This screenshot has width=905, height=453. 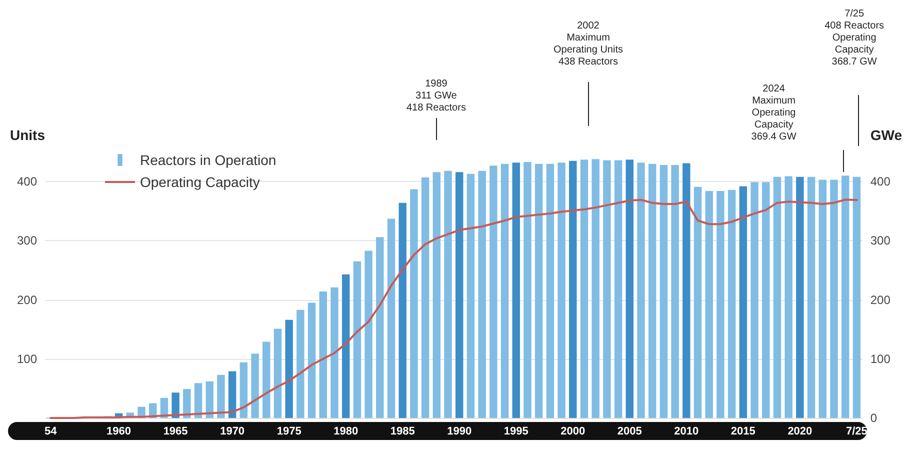 I want to click on y2-tick-label: 200, so click(x=880, y=299).